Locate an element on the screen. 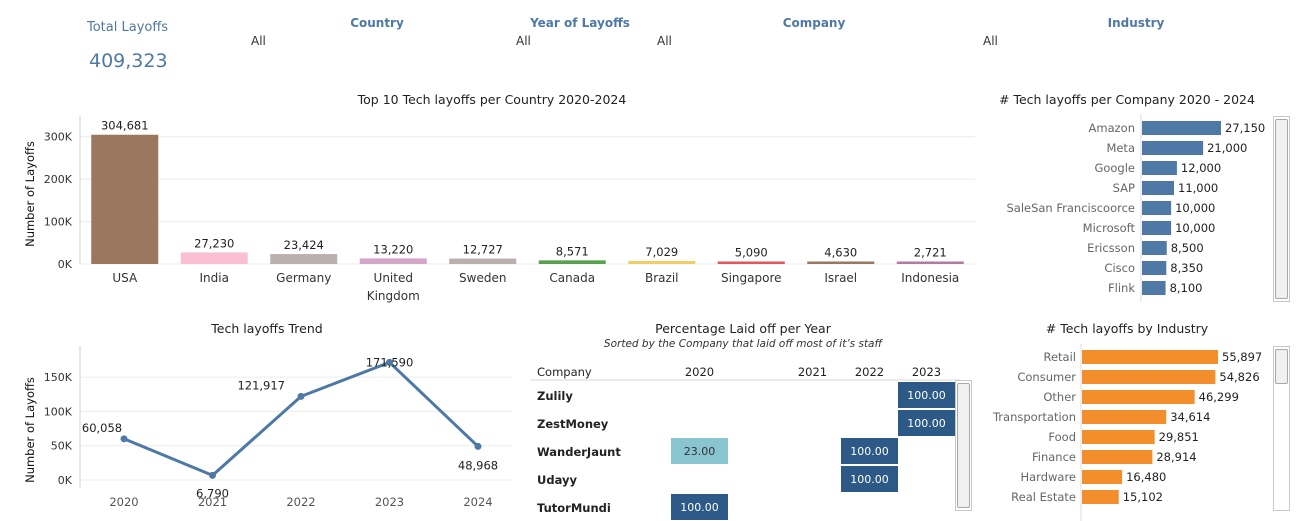 Image resolution: width=1302 pixels, height=521 pixels. filter-country-value: All is located at coordinates (258, 41).